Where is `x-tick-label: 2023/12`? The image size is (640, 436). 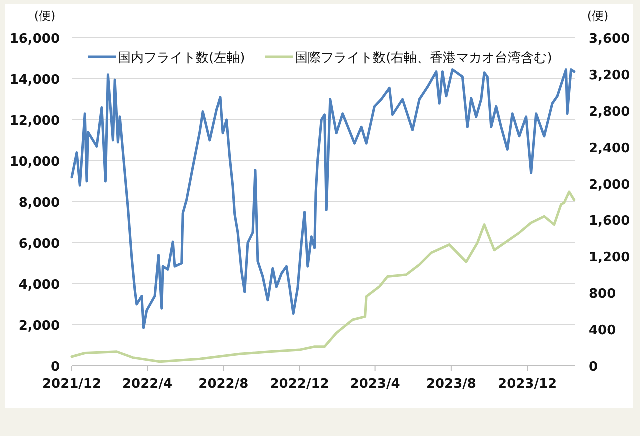 x-tick-label: 2023/12 is located at coordinates (528, 384).